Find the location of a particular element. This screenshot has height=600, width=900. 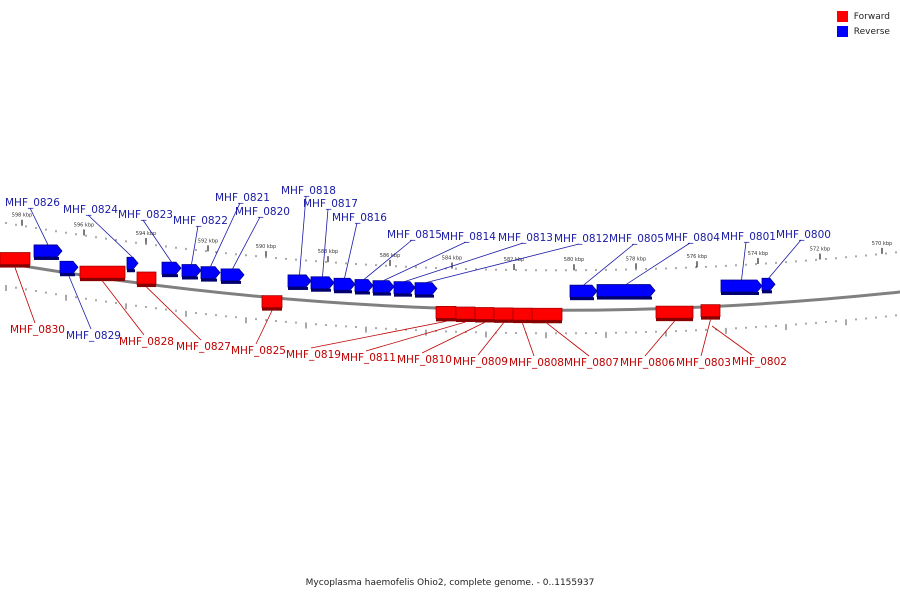

gene-label: MHF_0801 is located at coordinates (748, 237).